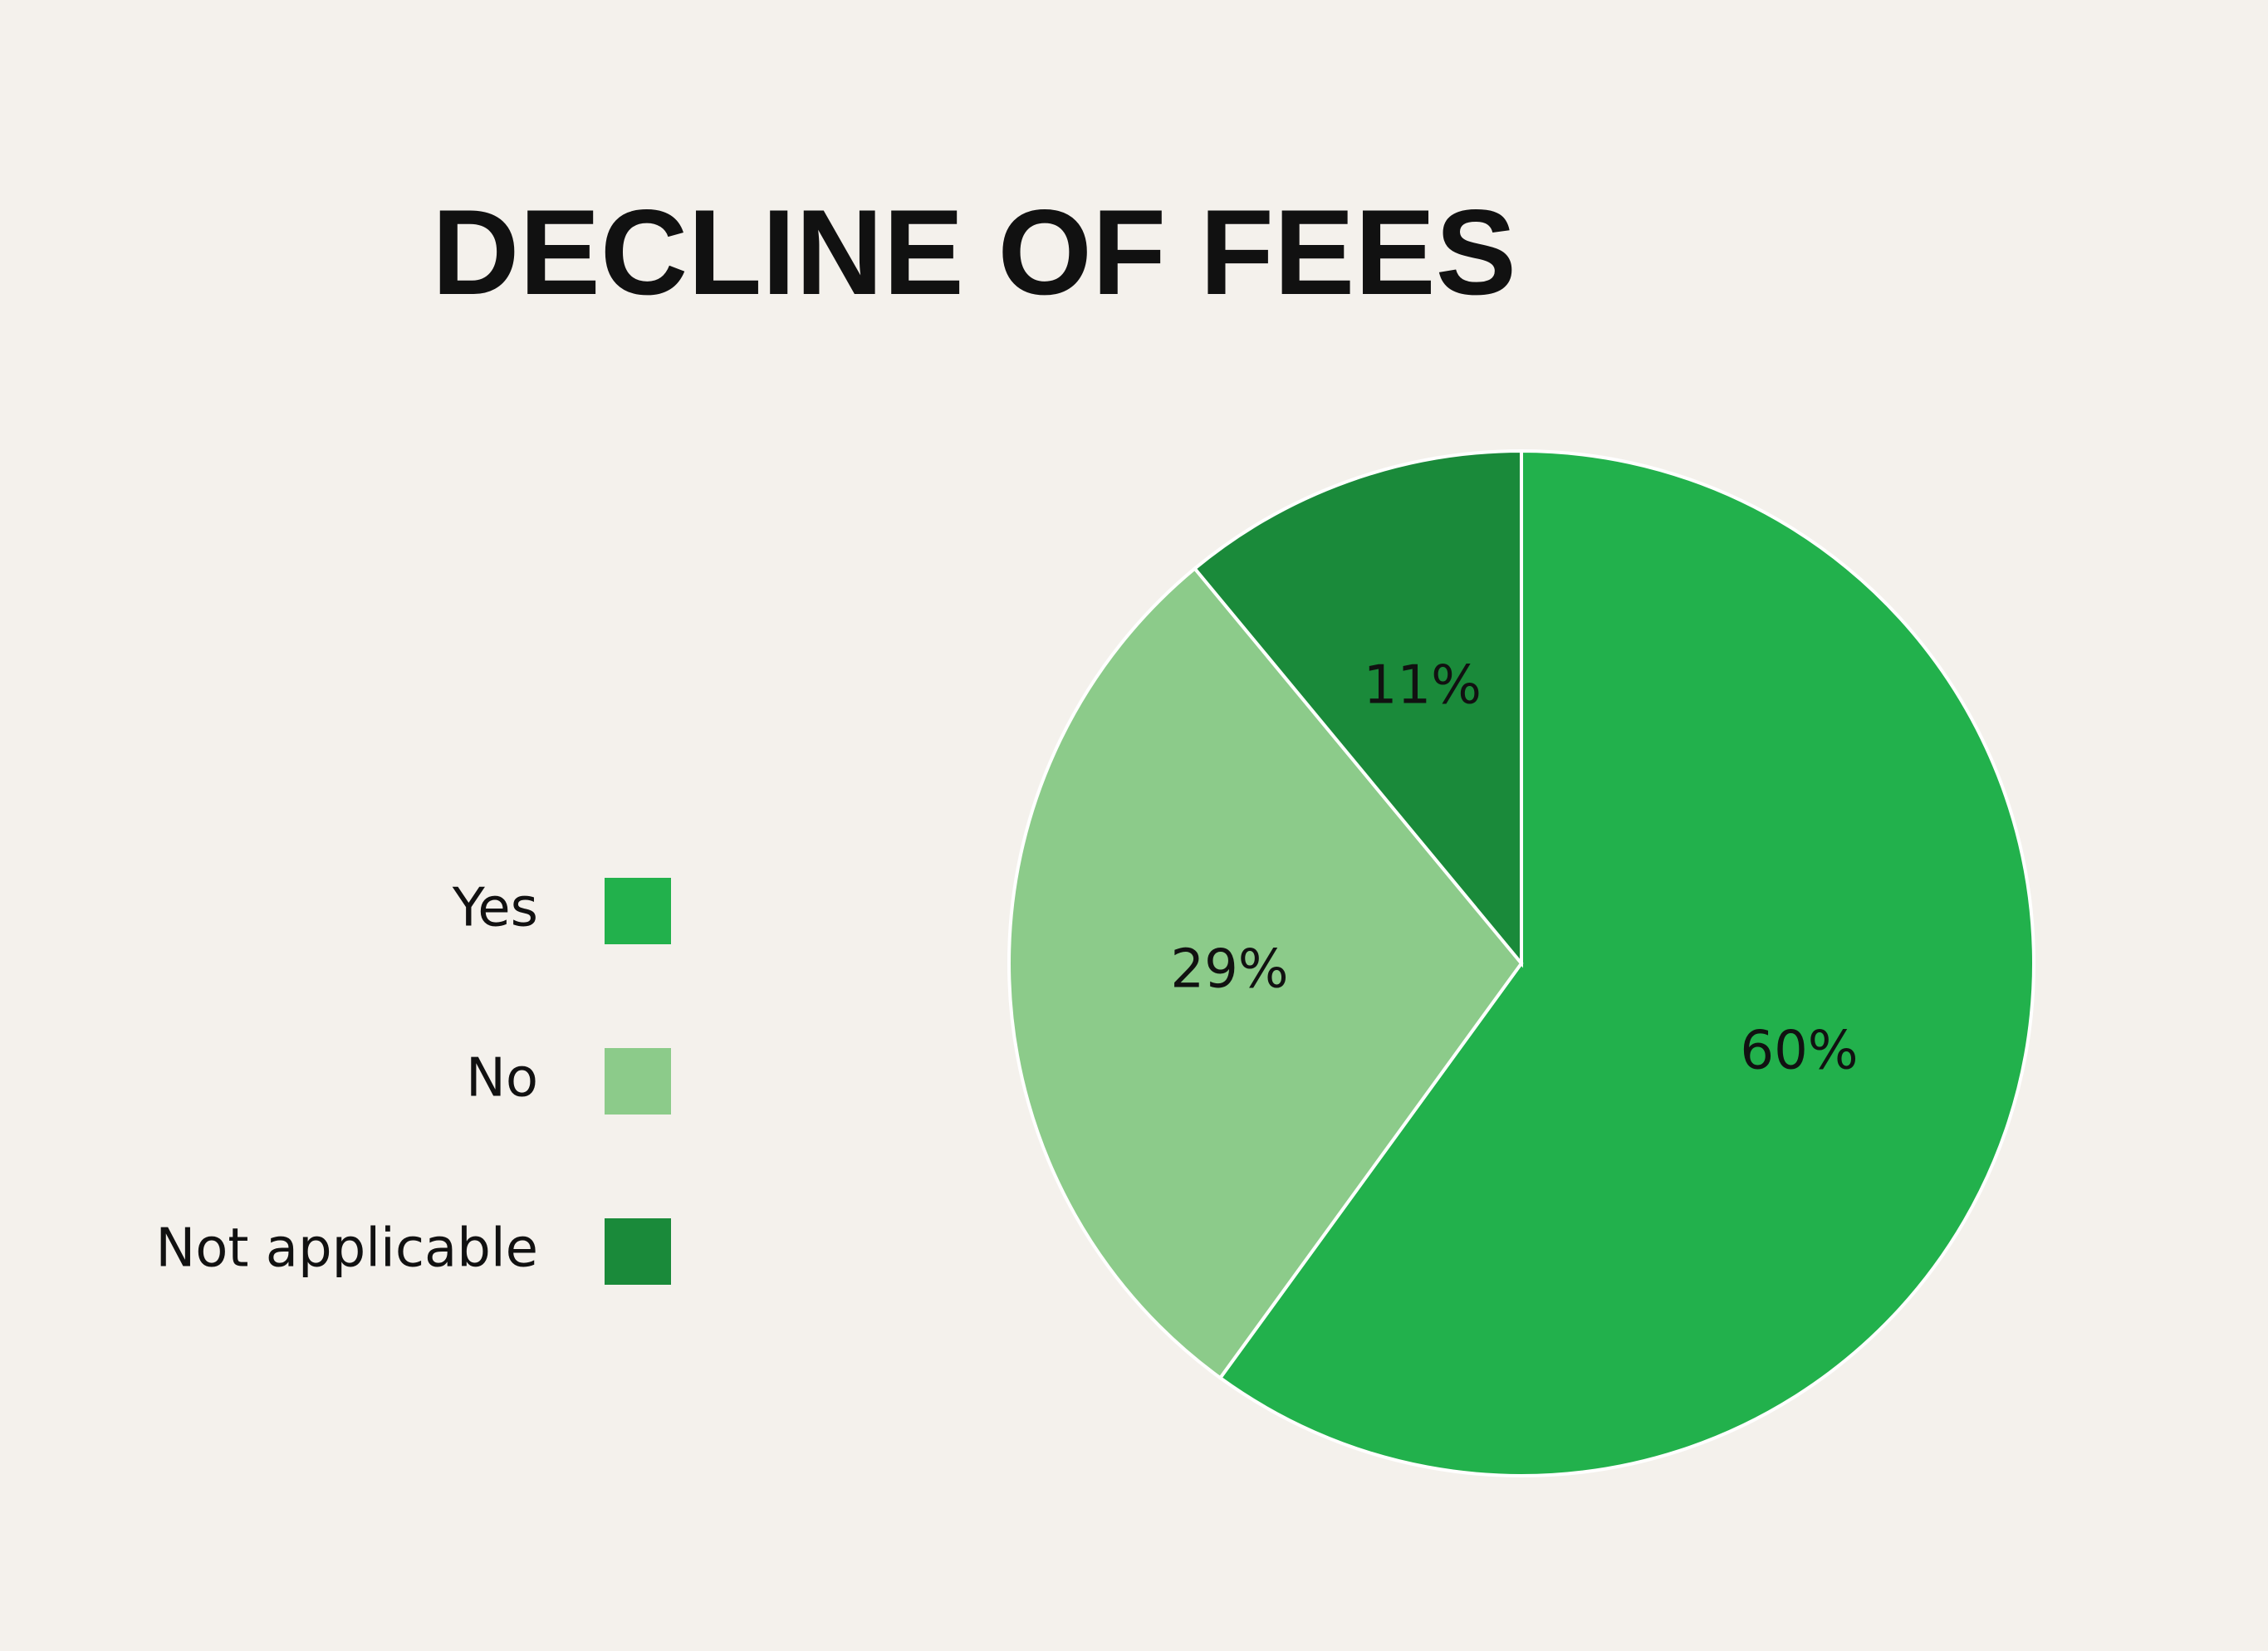 This screenshot has height=1651, width=2268. I want to click on data-label: 29%, so click(1229, 970).